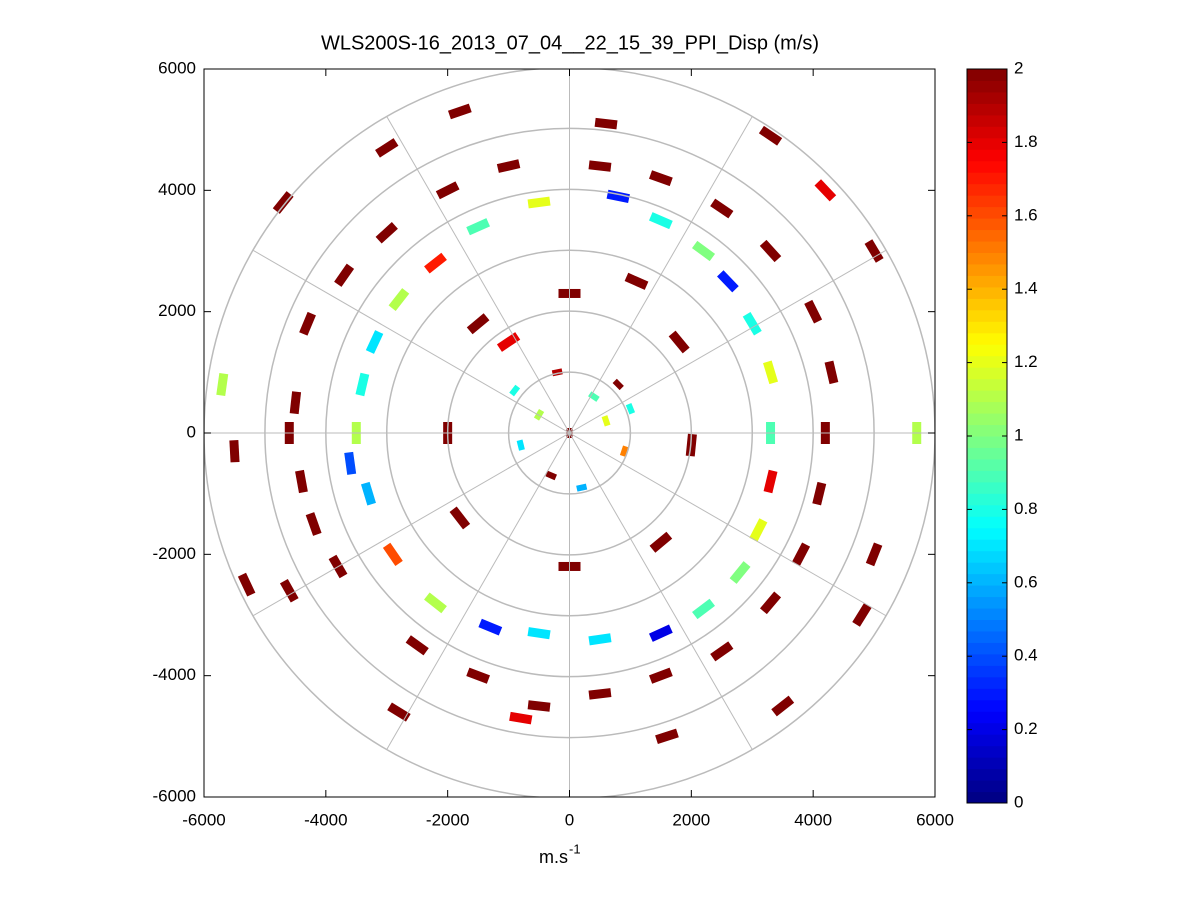 Image resolution: width=1201 pixels, height=906 pixels. What do you see at coordinates (1018, 434) in the screenshot?
I see `colorbar-tick-label: 1` at bounding box center [1018, 434].